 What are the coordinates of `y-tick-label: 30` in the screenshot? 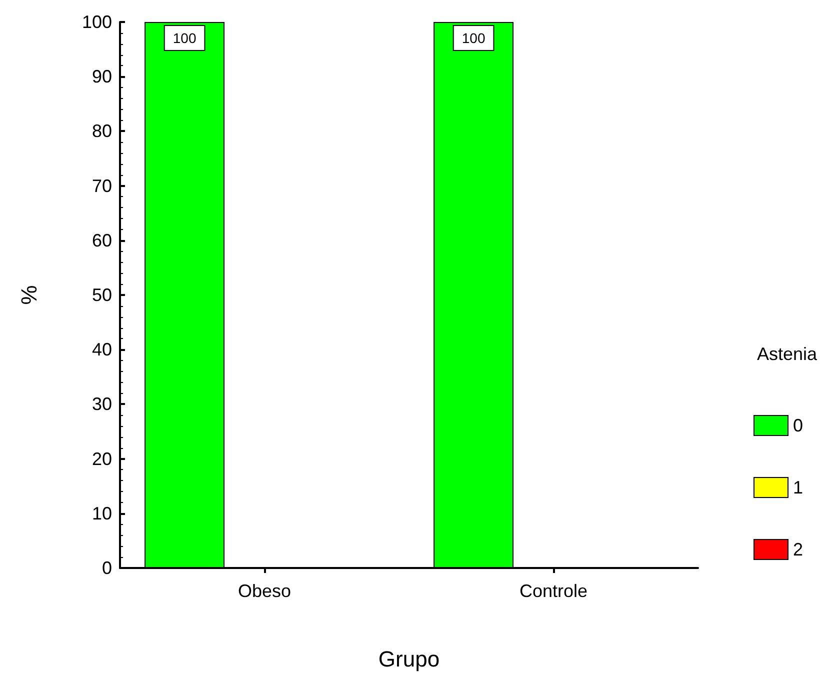 It's located at (102, 404).